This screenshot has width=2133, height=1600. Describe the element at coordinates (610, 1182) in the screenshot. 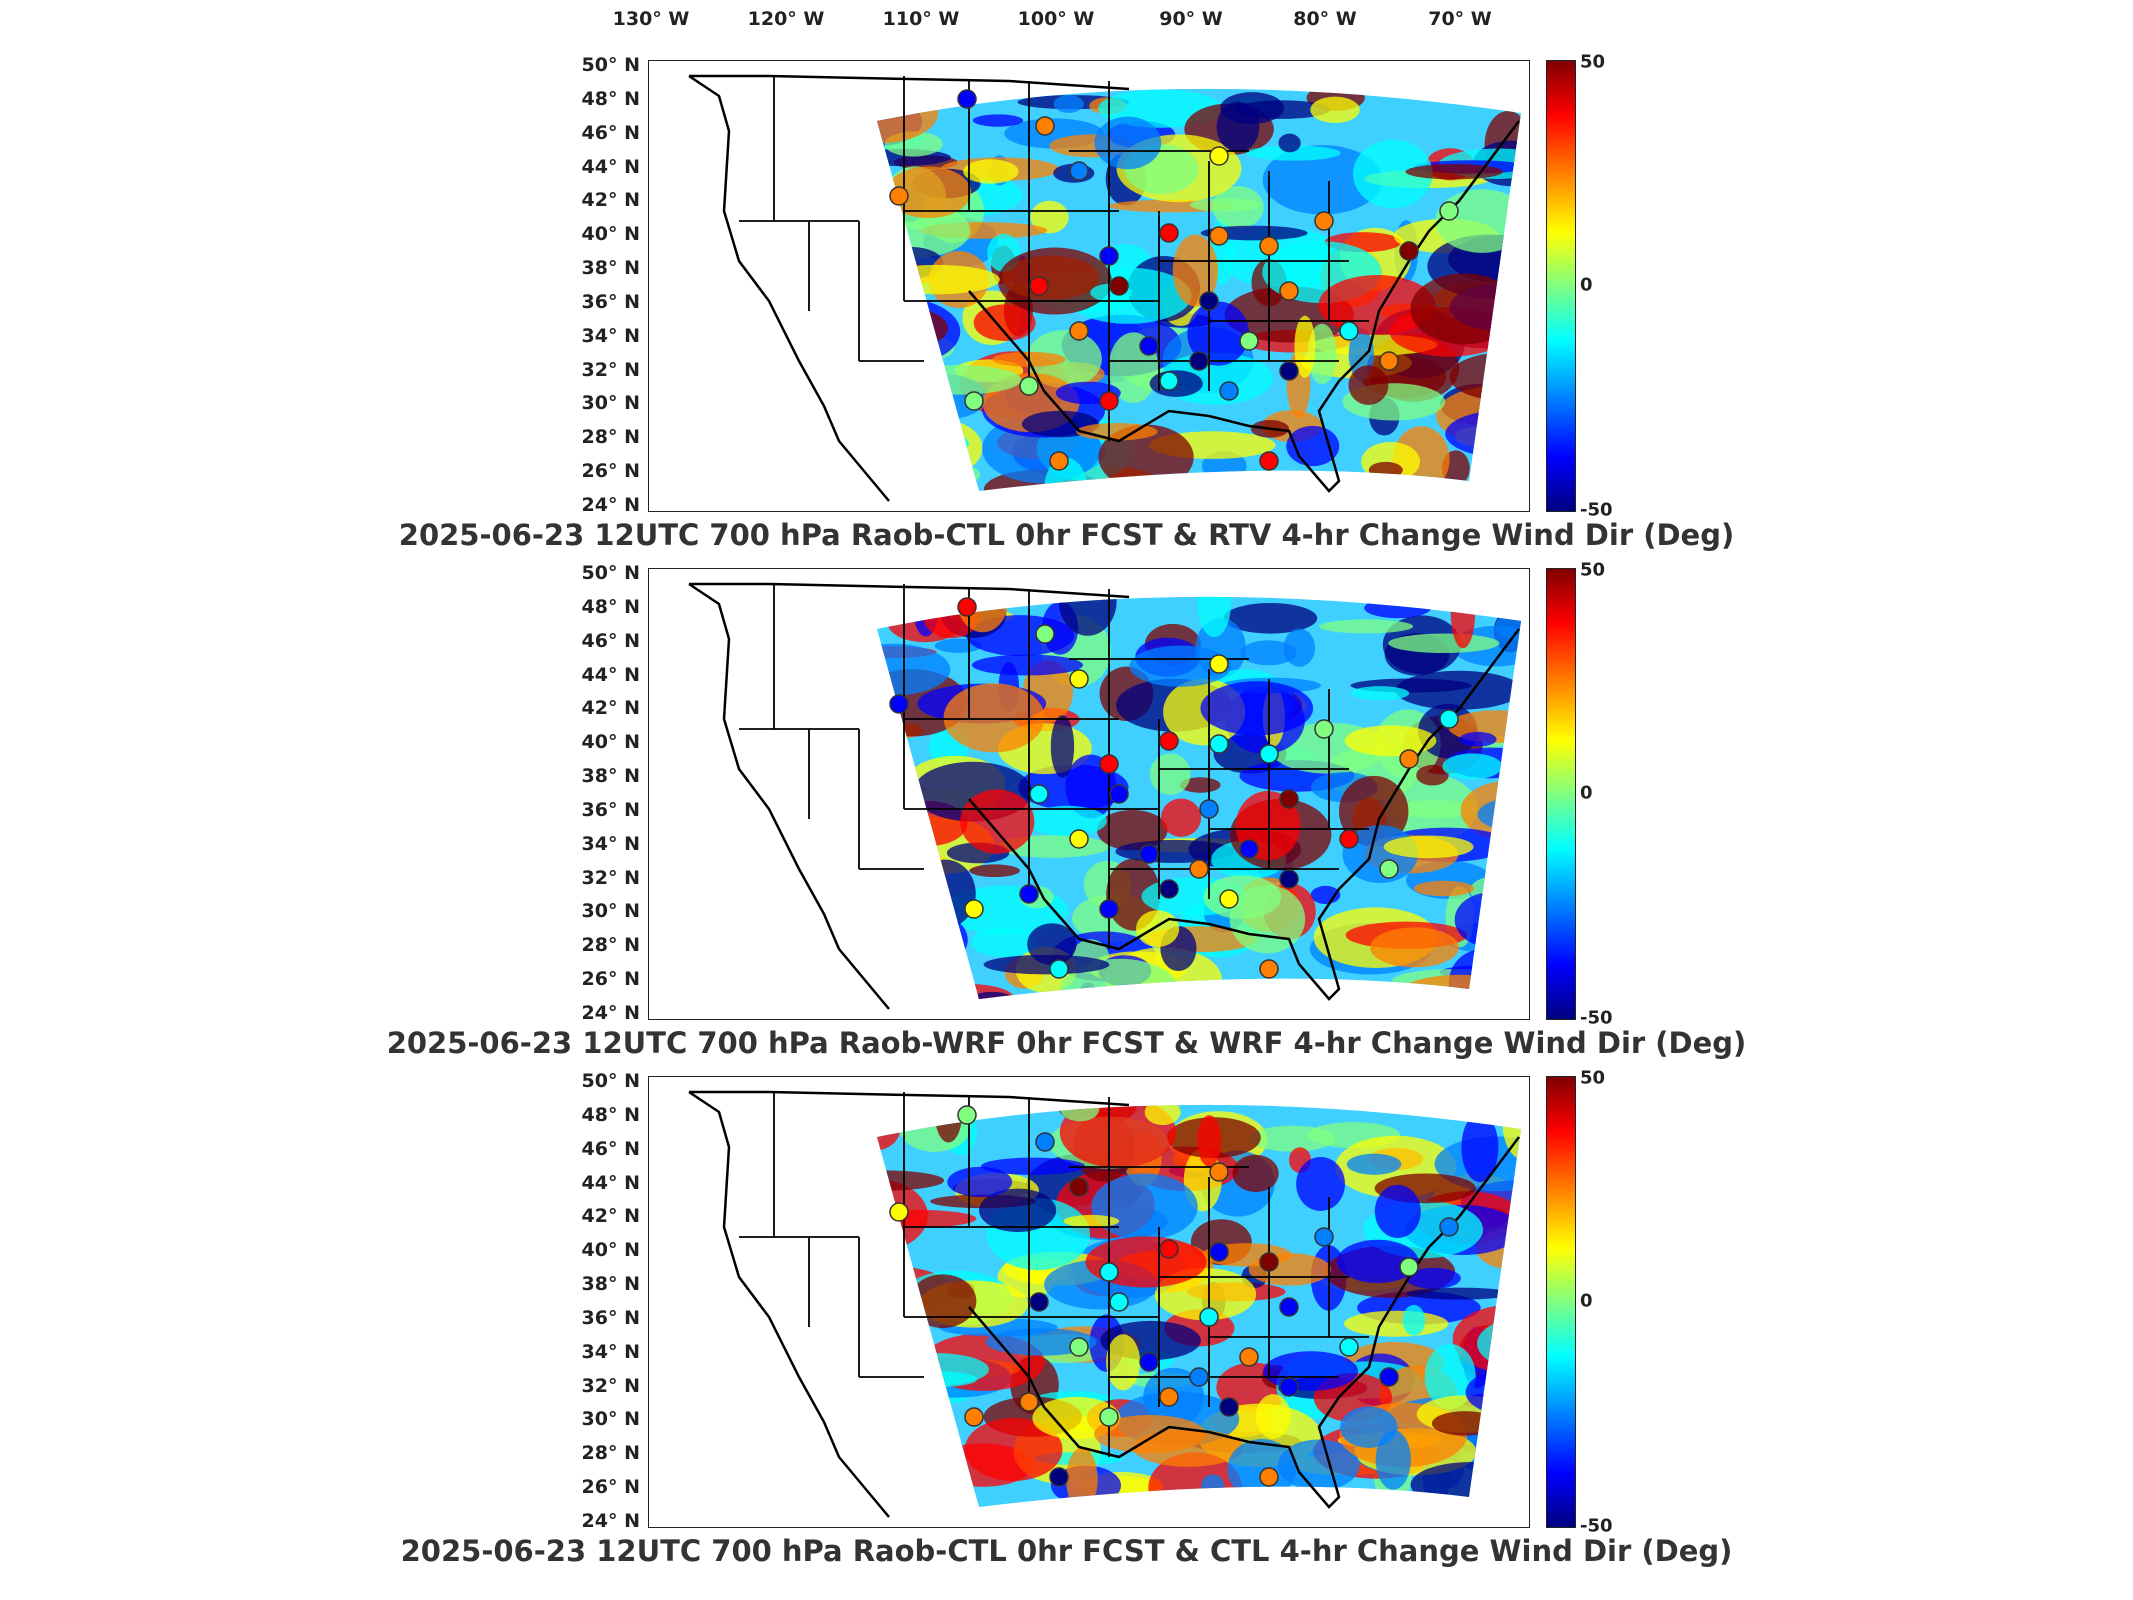

I see `latitude-label: 44° N` at that location.